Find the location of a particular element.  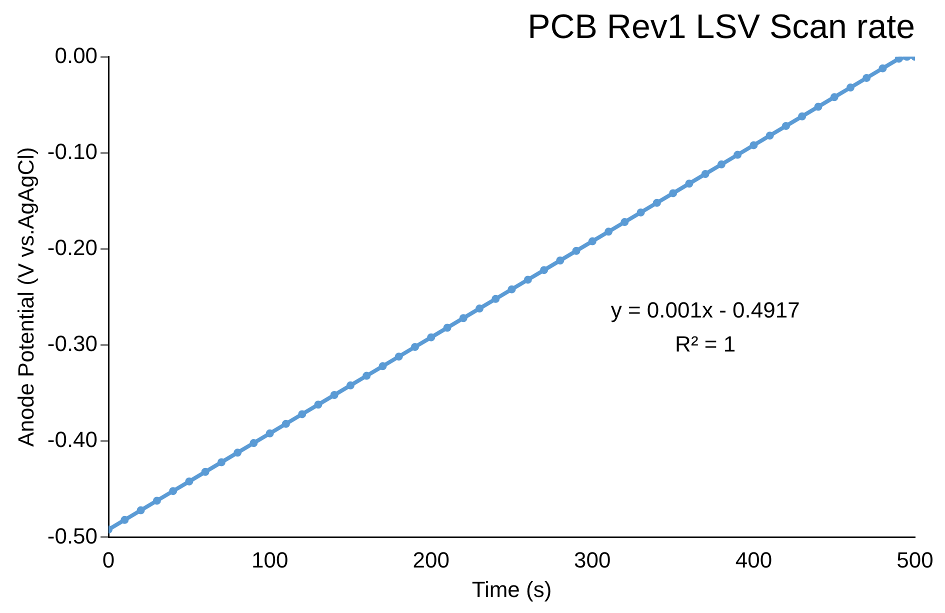

y-tick-label: -0.10 is located at coordinates (72, 151).